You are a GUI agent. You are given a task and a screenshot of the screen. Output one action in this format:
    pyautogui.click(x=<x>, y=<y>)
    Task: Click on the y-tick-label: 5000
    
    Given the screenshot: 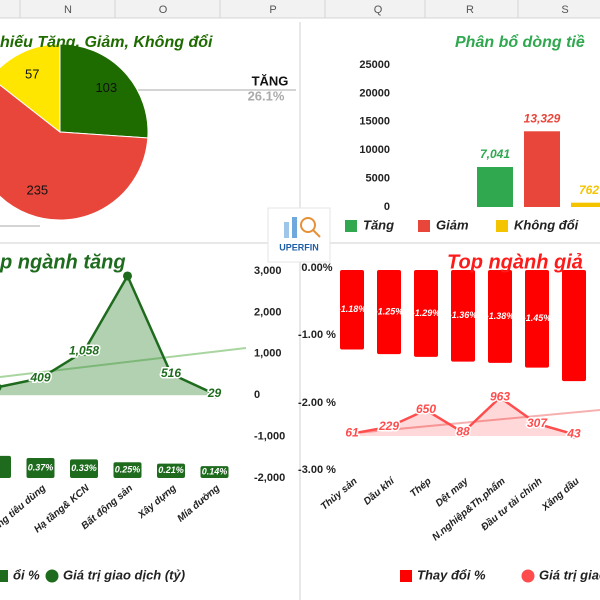 What is the action you would take?
    pyautogui.click(x=378, y=179)
    